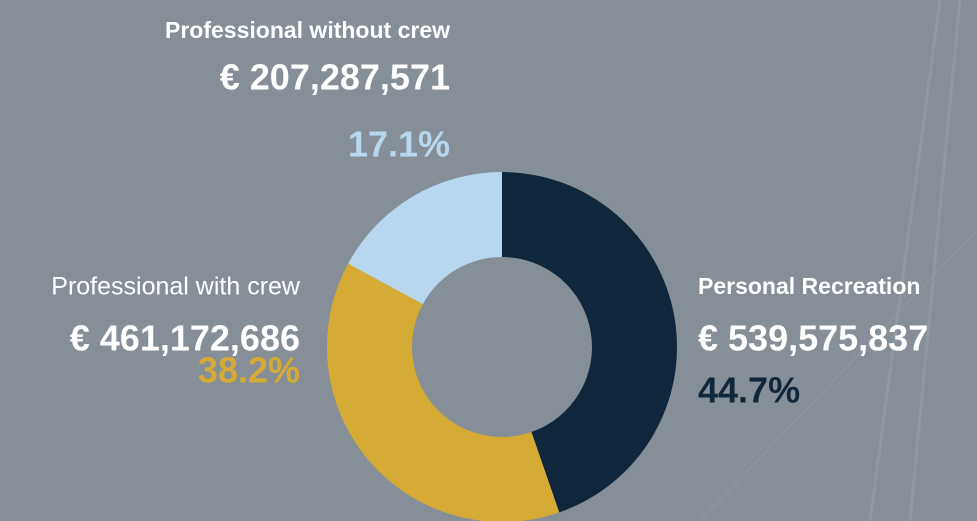 The width and height of the screenshot is (977, 521). Describe the element at coordinates (185, 338) in the screenshot. I see `amount-label: € 461,172,686` at that location.